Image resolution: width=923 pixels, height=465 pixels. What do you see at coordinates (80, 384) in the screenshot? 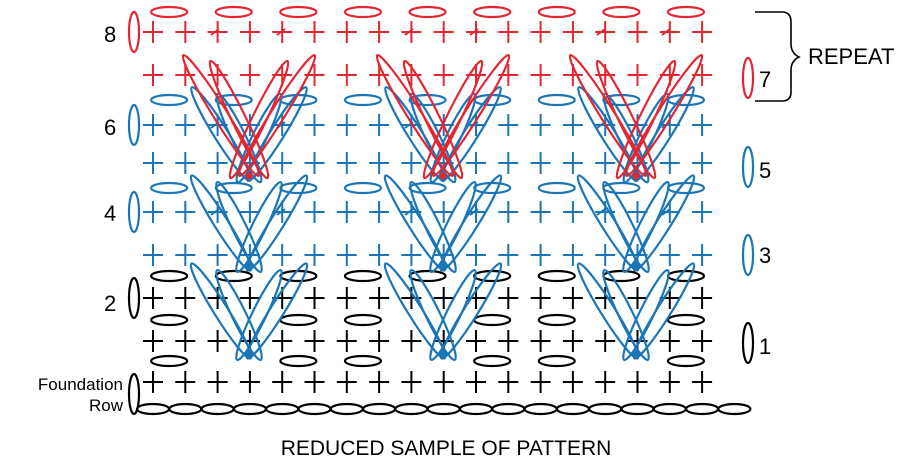
I see `foundation-label-line1: Foundation` at bounding box center [80, 384].